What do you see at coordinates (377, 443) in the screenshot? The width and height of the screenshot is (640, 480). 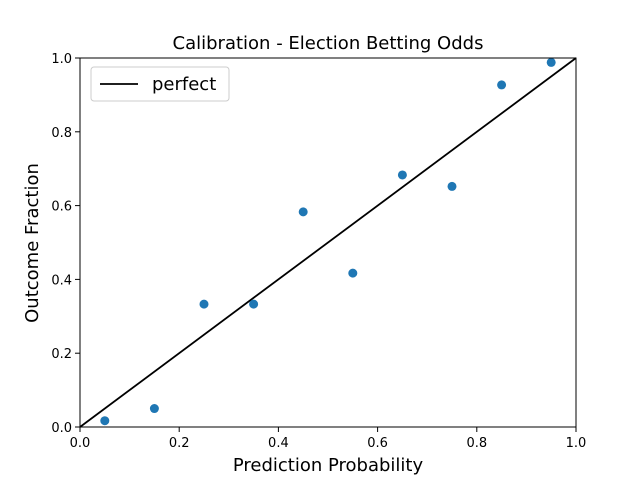 I see `x-tick-label: 0.6` at bounding box center [377, 443].